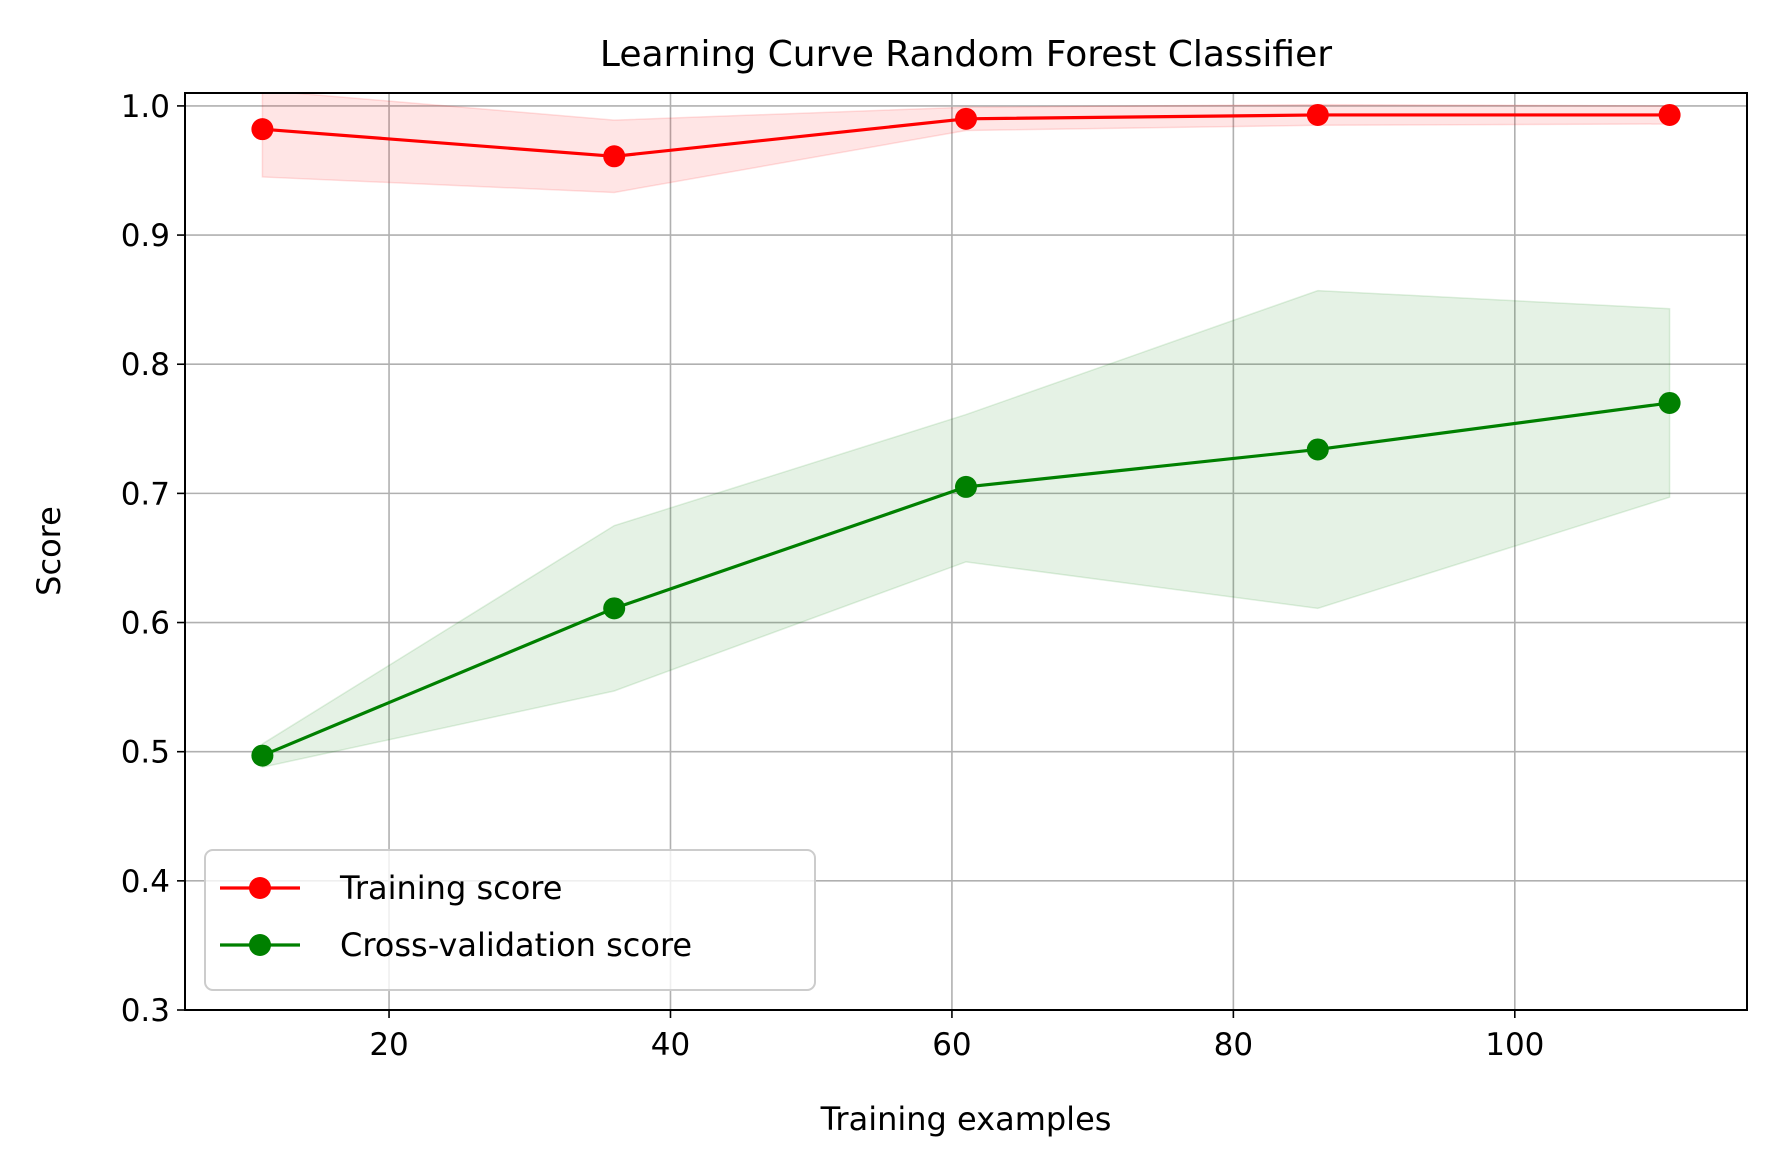 Image resolution: width=1770 pixels, height=1166 pixels. Describe the element at coordinates (260, 945) in the screenshot. I see `cross-validation-legend-marker` at that location.